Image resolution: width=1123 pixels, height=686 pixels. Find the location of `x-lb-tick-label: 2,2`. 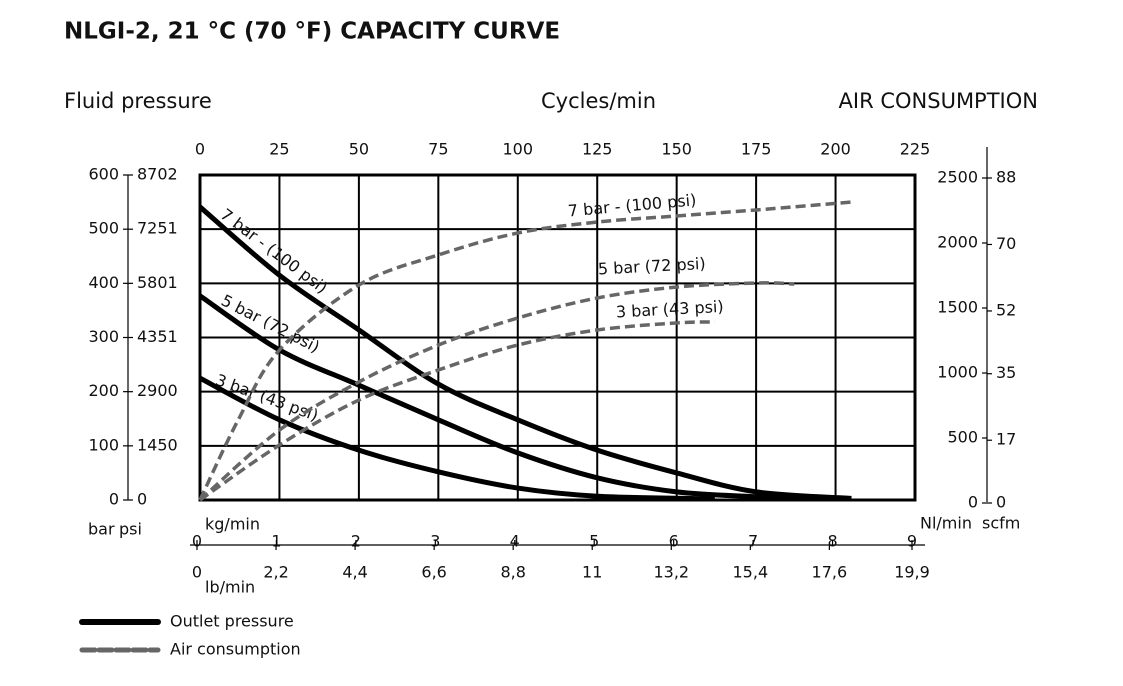

x-lb-tick-label: 2,2 is located at coordinates (275, 572).